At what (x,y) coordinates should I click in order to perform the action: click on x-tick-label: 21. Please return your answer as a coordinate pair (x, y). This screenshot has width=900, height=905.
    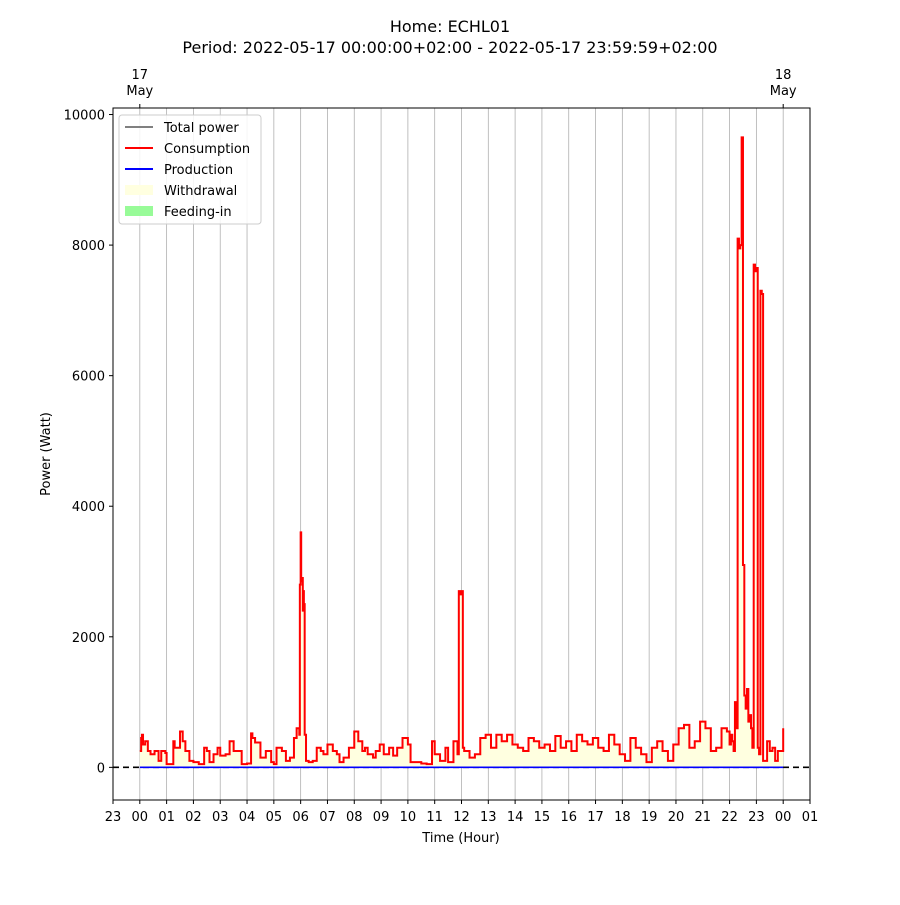
    Looking at the image, I should click on (702, 817).